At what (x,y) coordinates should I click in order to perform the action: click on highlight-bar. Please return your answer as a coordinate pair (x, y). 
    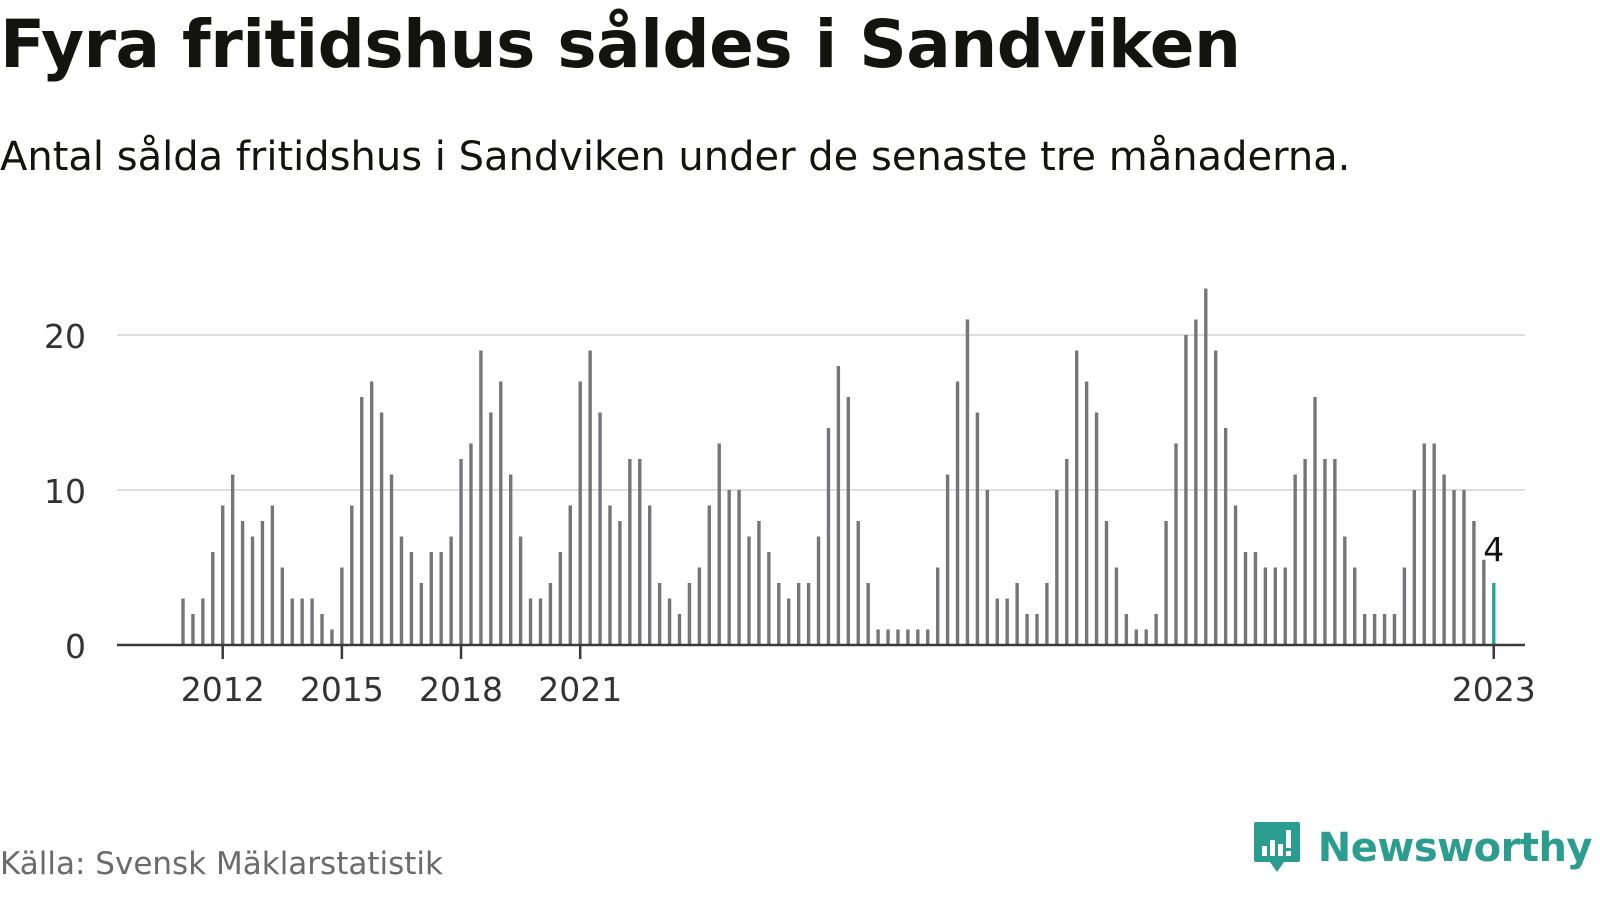
    Looking at the image, I should click on (1494, 614).